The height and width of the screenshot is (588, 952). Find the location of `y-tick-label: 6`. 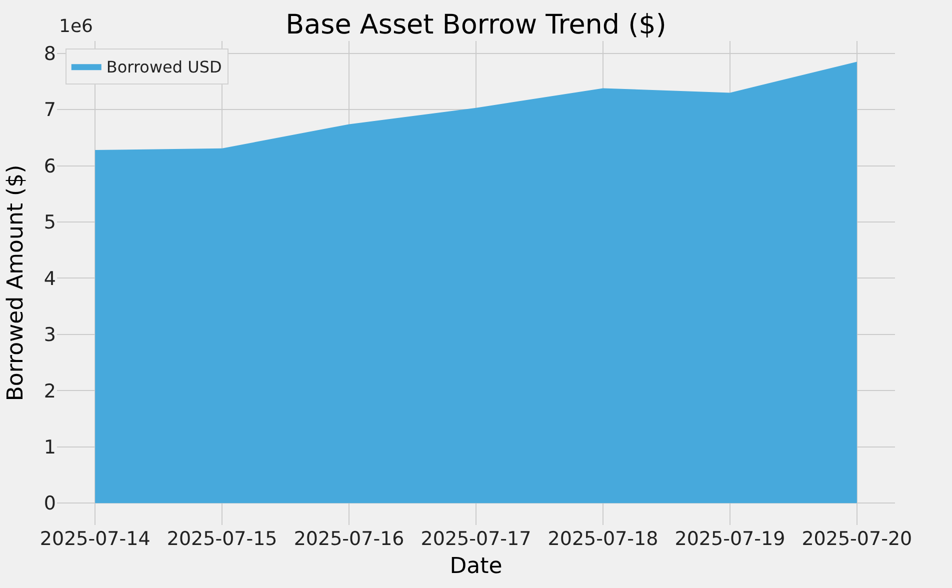

y-tick-label: 6 is located at coordinates (50, 166).